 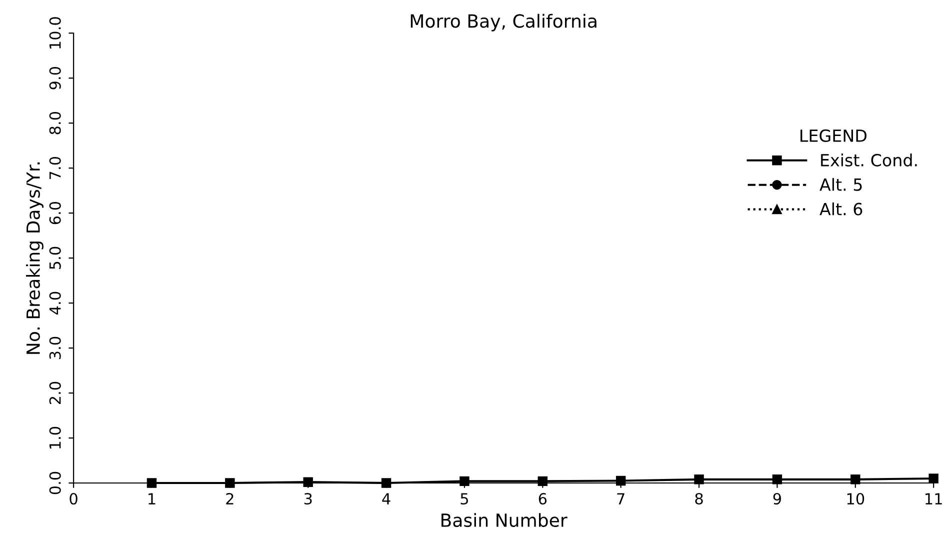 What do you see at coordinates (841, 209) in the screenshot?
I see `legend-label: Alt. 6` at bounding box center [841, 209].